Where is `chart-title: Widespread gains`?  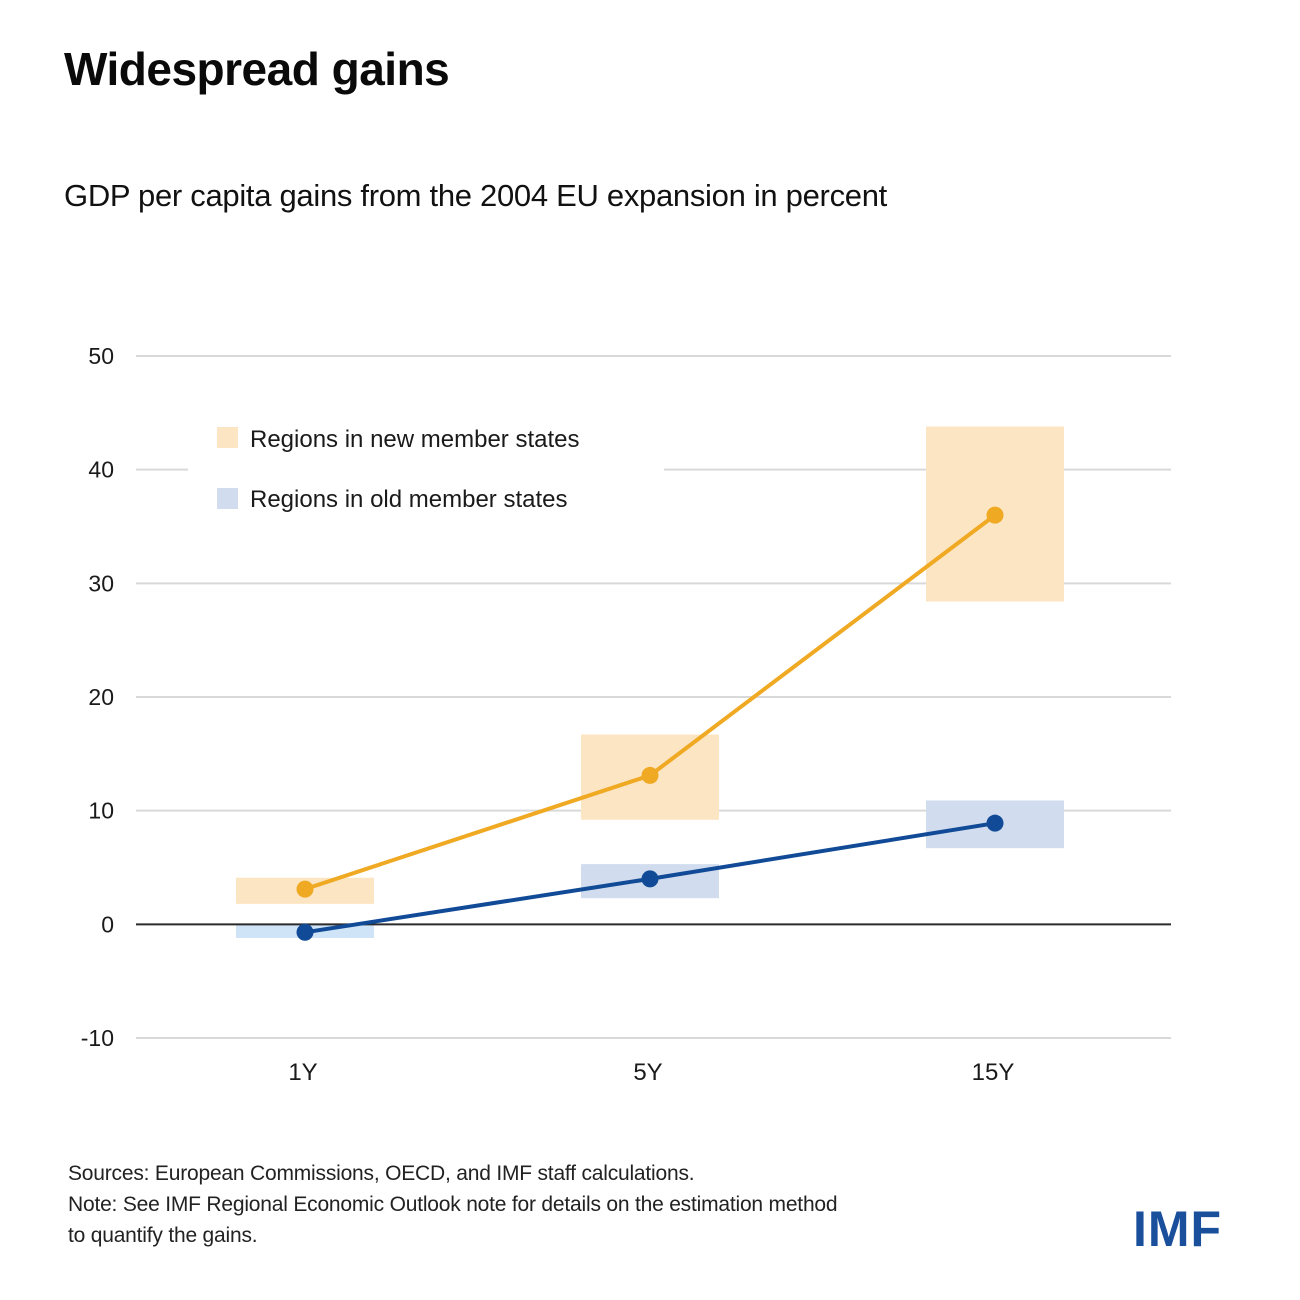
chart-title: Widespread gains is located at coordinates (257, 69).